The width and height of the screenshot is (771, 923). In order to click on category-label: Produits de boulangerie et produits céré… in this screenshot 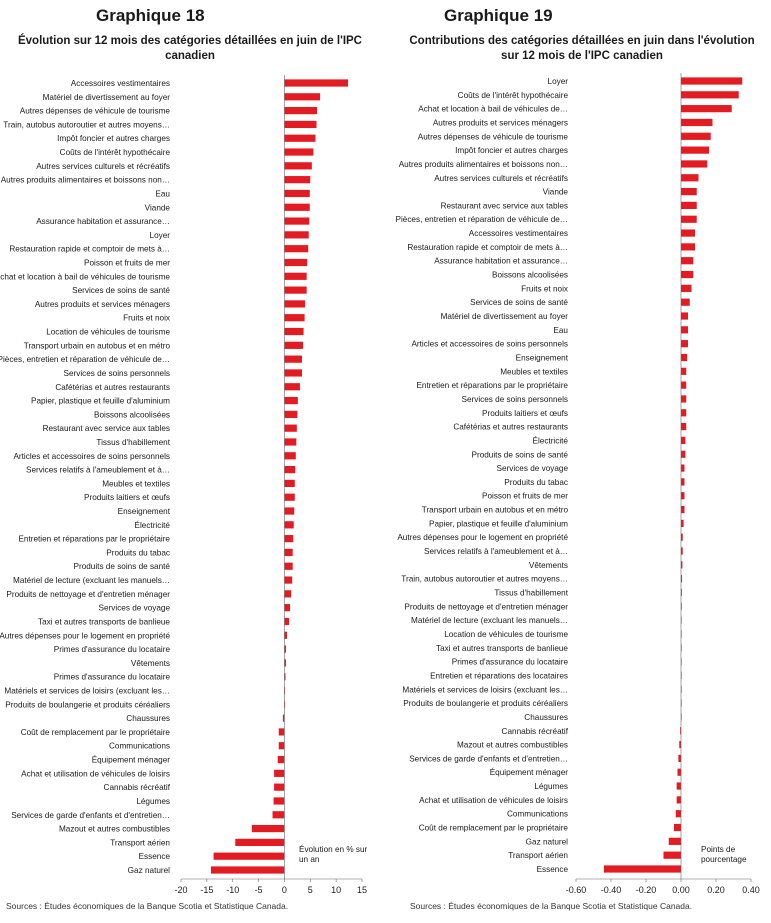, I will do `click(485, 703)`.